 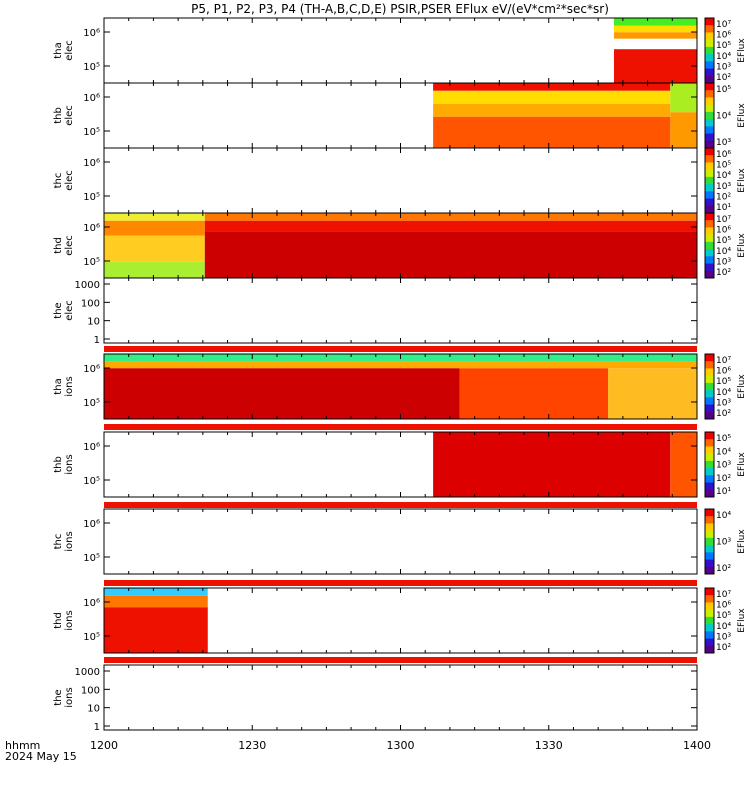 I want to click on colorbar-tick-label: 10¹, so click(x=723, y=492).